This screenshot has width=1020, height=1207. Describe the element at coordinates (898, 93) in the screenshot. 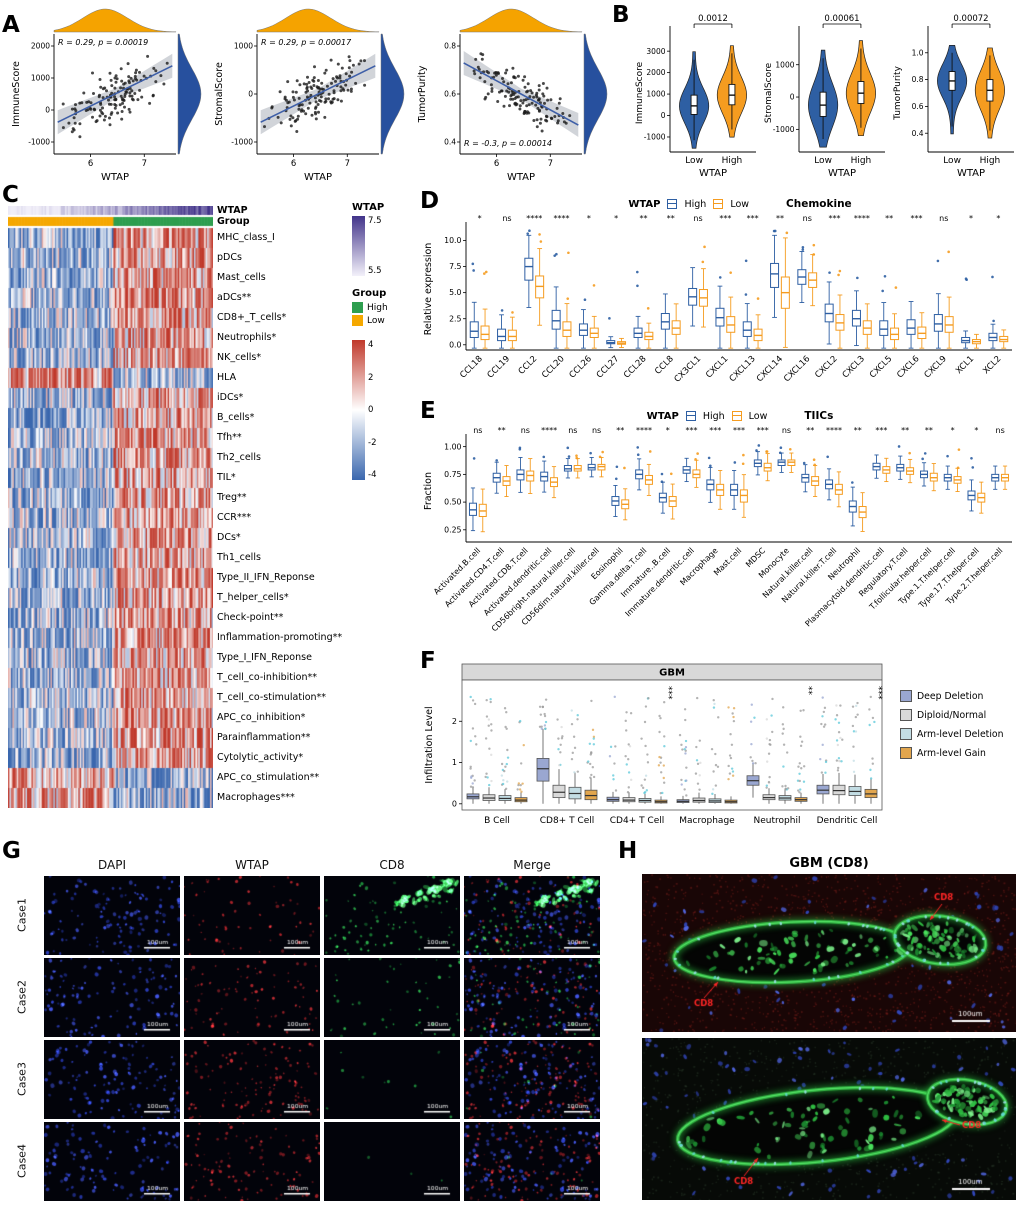

I see `svg-text: TumorPurity` at that location.